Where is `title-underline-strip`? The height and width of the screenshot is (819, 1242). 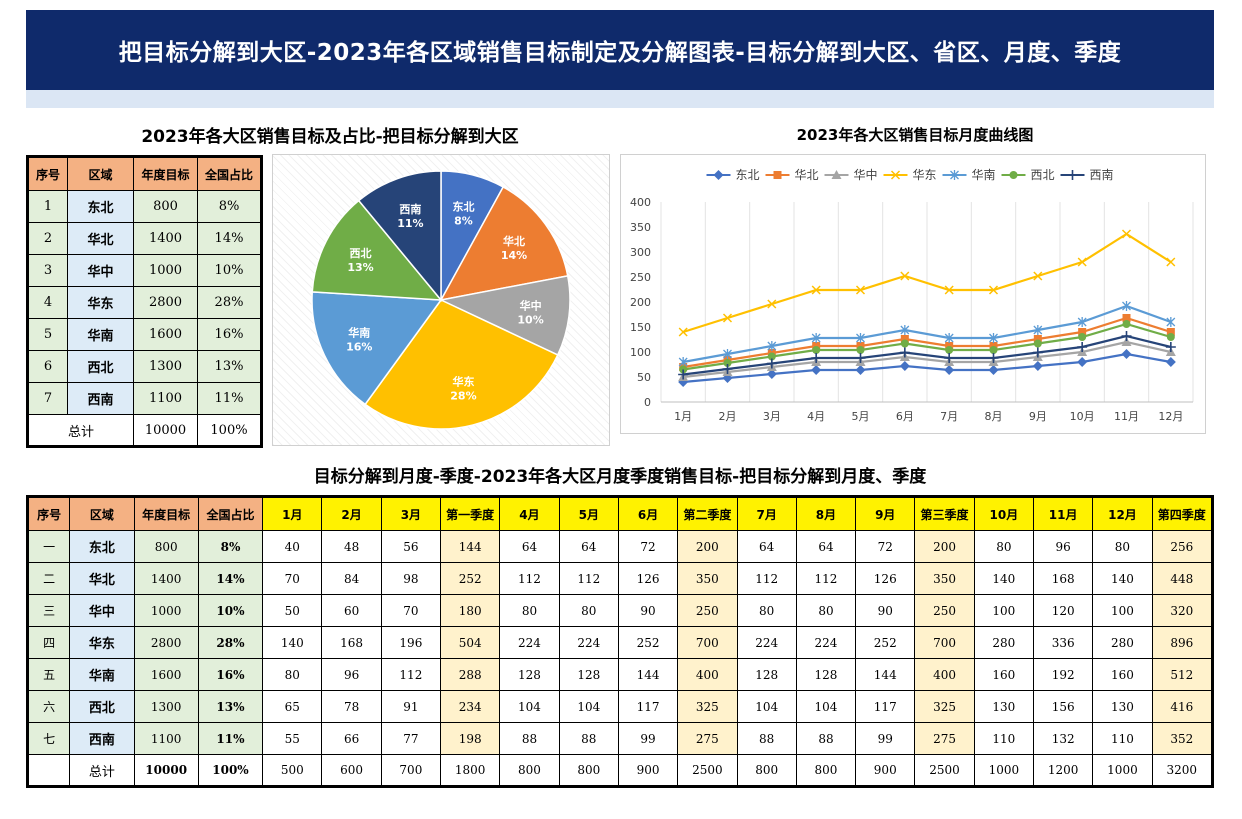 title-underline-strip is located at coordinates (620, 99).